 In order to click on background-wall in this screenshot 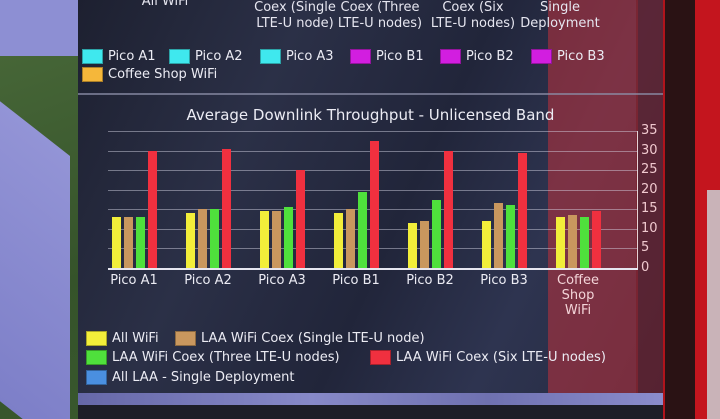, I will do `click(40, 28)`.